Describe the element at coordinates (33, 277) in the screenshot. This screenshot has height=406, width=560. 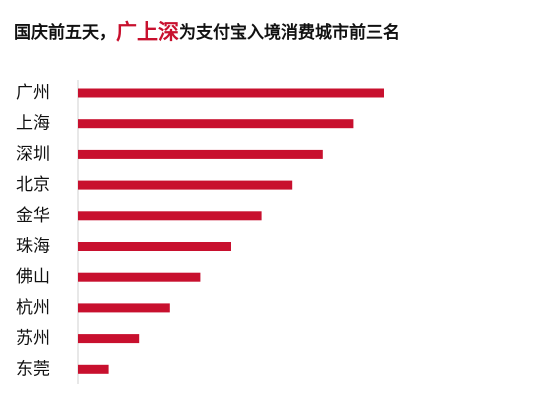
I see `y-tick-label: 佛山` at that location.